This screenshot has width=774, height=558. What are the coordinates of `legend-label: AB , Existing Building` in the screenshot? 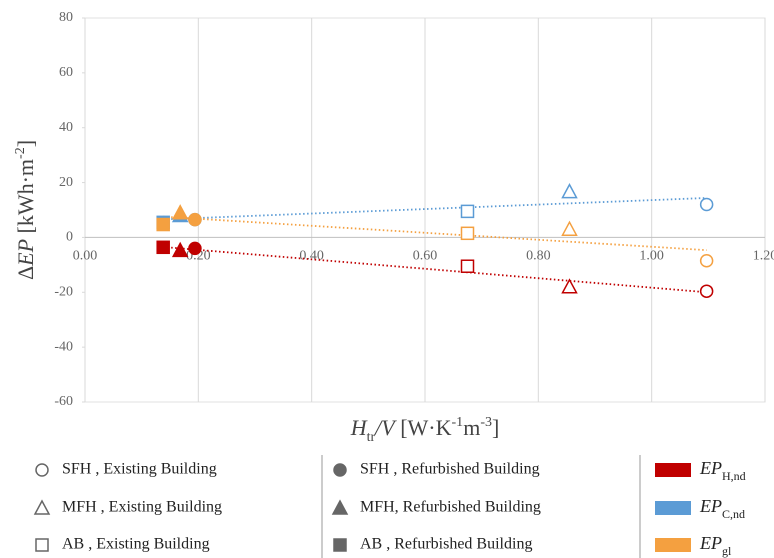 It's located at (136, 544).